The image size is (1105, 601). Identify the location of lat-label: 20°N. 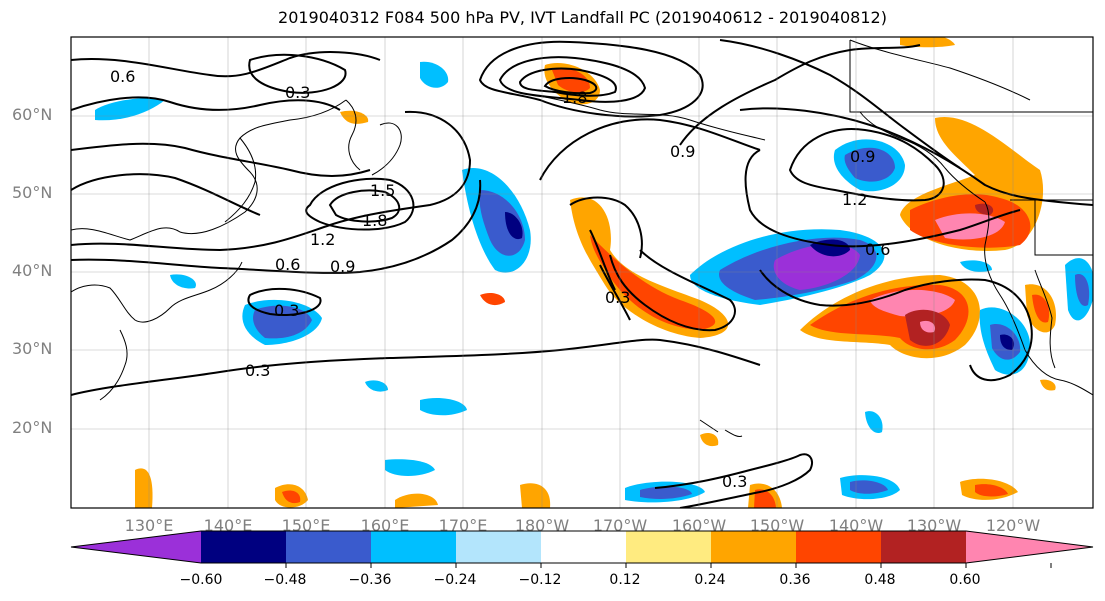
(32, 427).